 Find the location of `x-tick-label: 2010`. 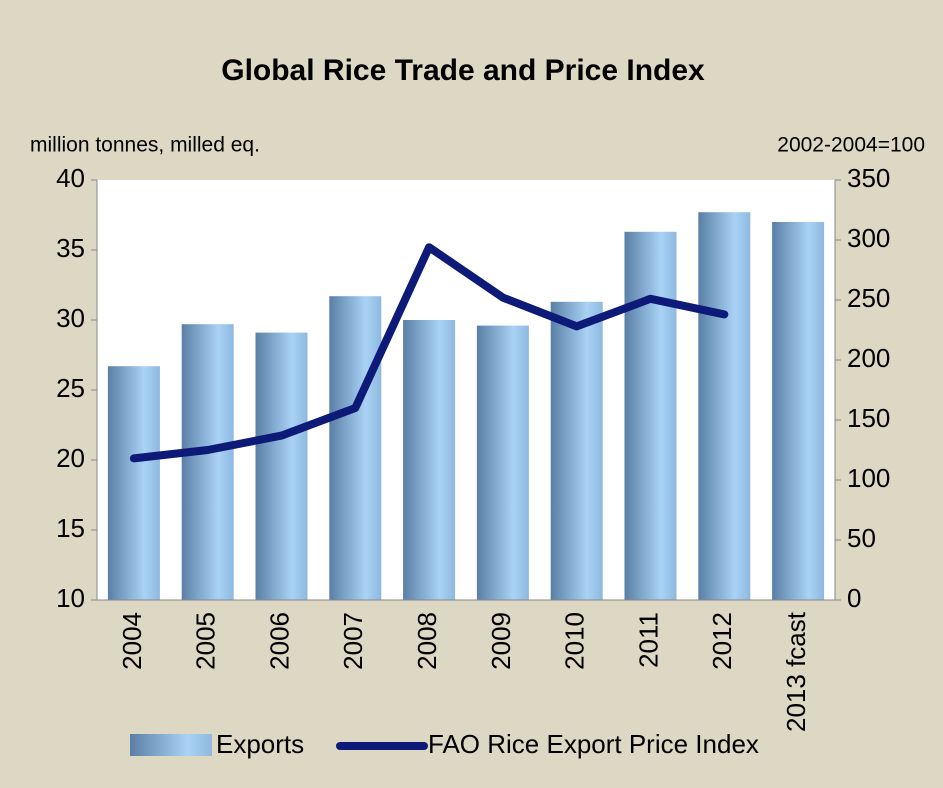

x-tick-label: 2010 is located at coordinates (575, 641).